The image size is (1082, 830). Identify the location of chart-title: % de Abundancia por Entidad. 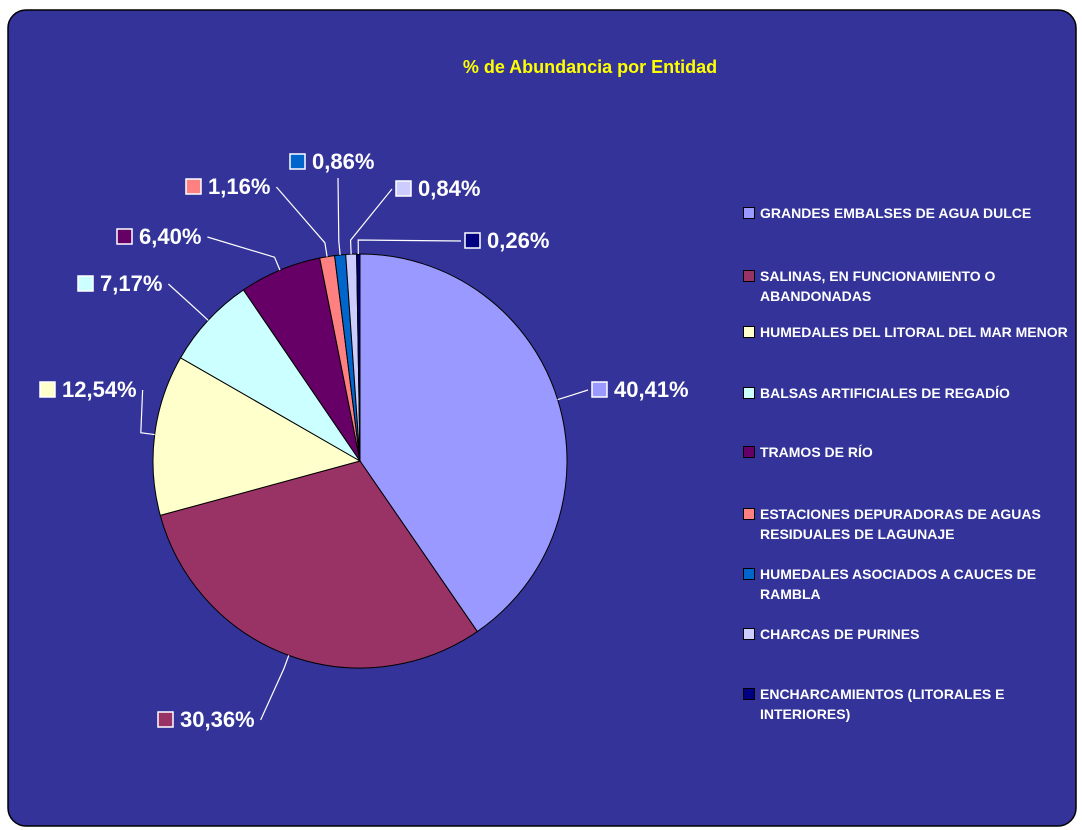
(590, 67).